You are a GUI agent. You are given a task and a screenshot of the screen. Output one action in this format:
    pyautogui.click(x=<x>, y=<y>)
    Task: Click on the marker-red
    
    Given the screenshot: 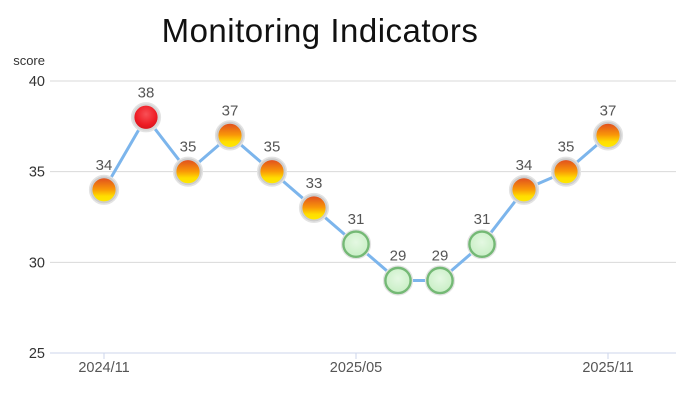 What is the action you would take?
    pyautogui.click(x=146, y=117)
    